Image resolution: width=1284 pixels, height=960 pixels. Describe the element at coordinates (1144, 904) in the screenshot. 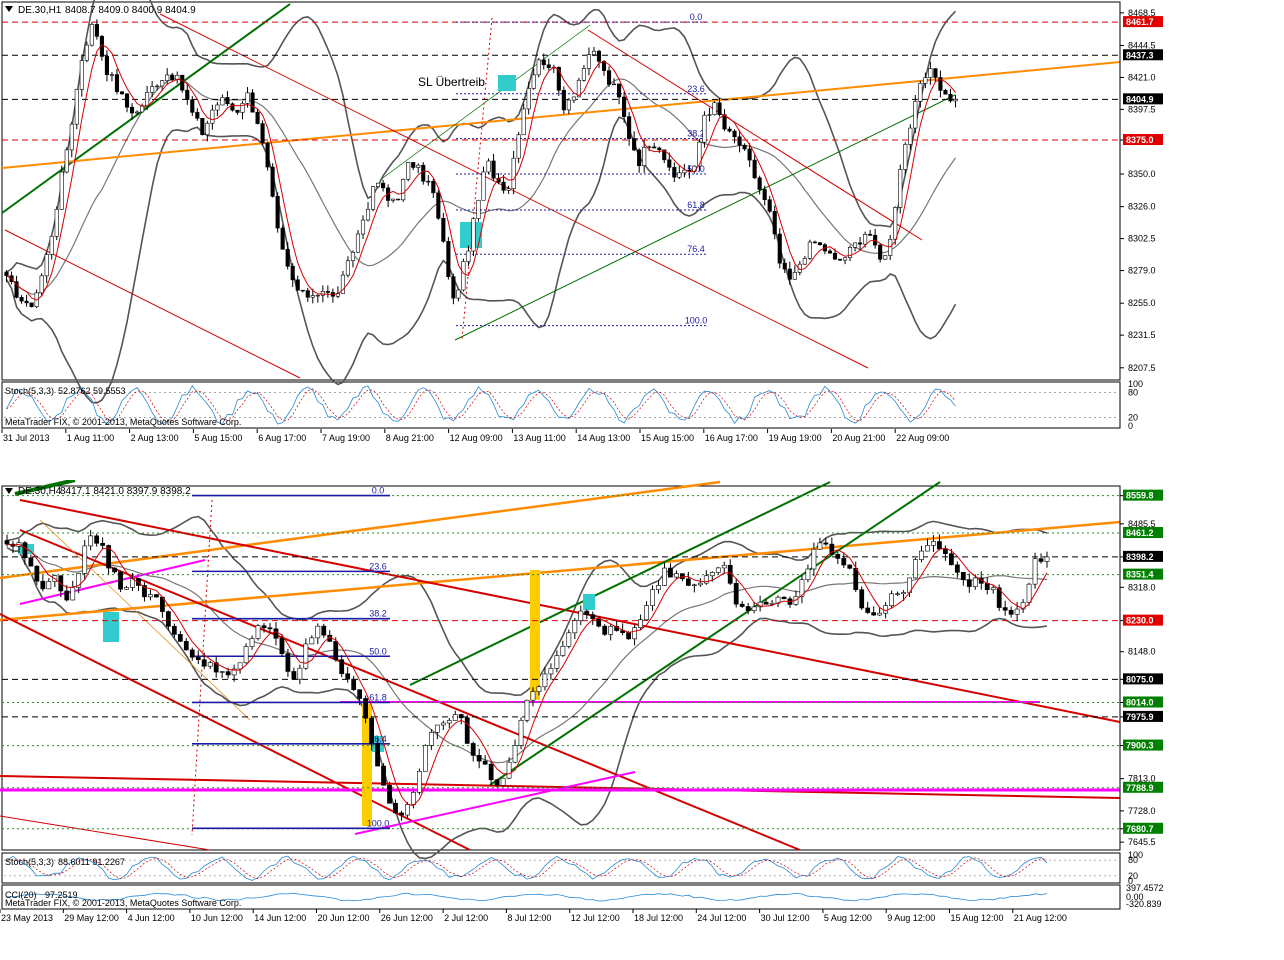

I see `cci-scale-label: -320.839` at that location.